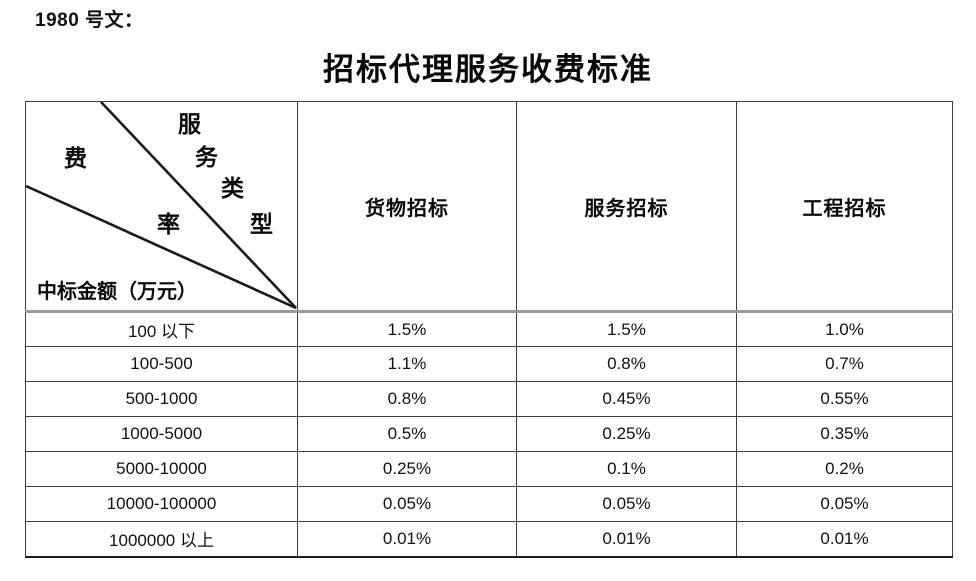  Describe the element at coordinates (161, 329) in the screenshot. I see `amount-range-cell: 100 以下` at that location.